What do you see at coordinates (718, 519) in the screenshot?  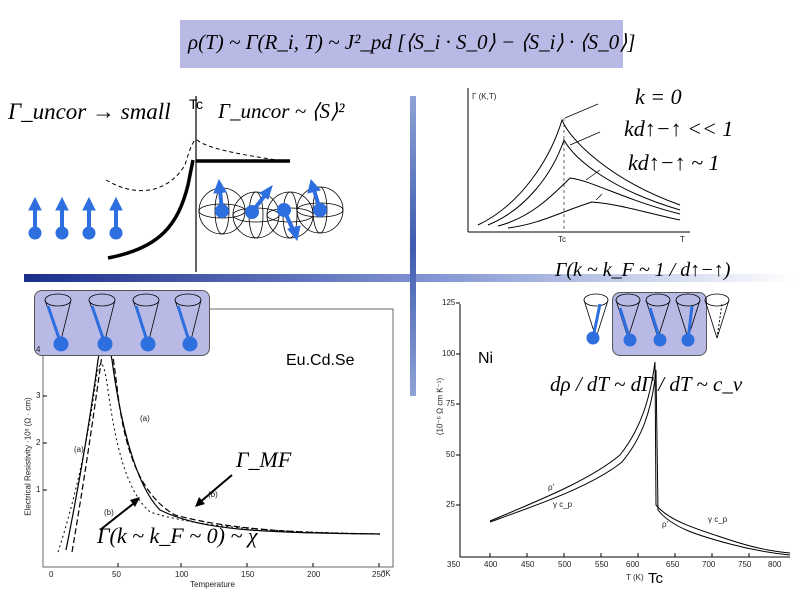 I see `ni-curve-label-cp2: γ c_p` at bounding box center [718, 519].